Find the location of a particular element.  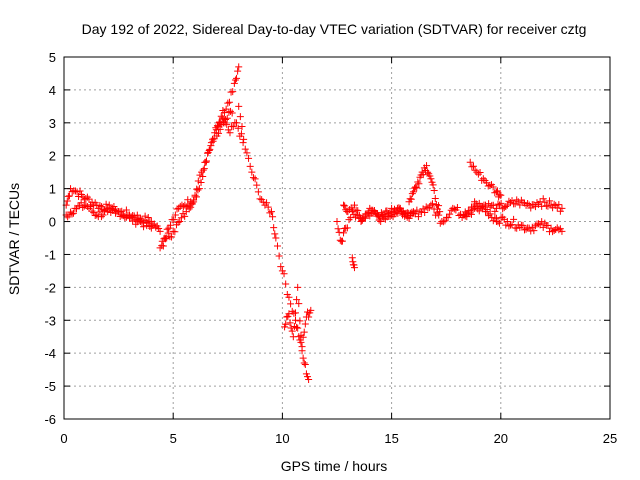

x-tick-label: 15 is located at coordinates (391, 438).